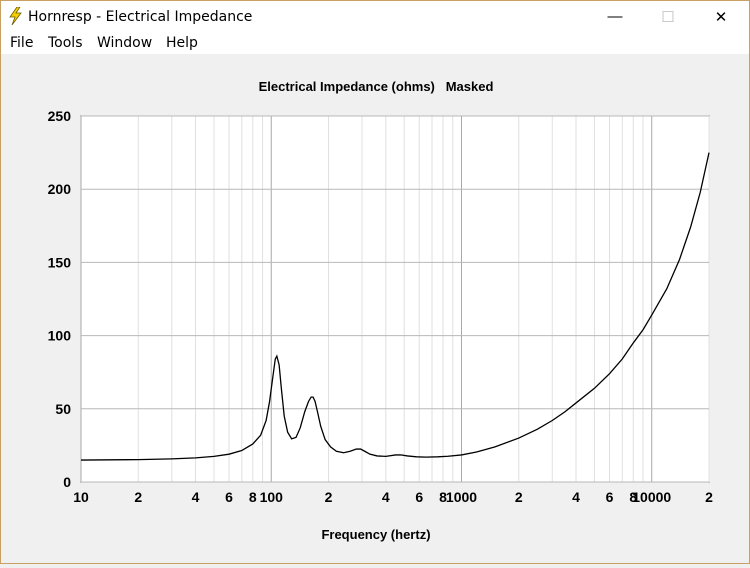 The height and width of the screenshot is (568, 750). Describe the element at coordinates (615, 16) in the screenshot. I see `minimize-button: —` at that location.